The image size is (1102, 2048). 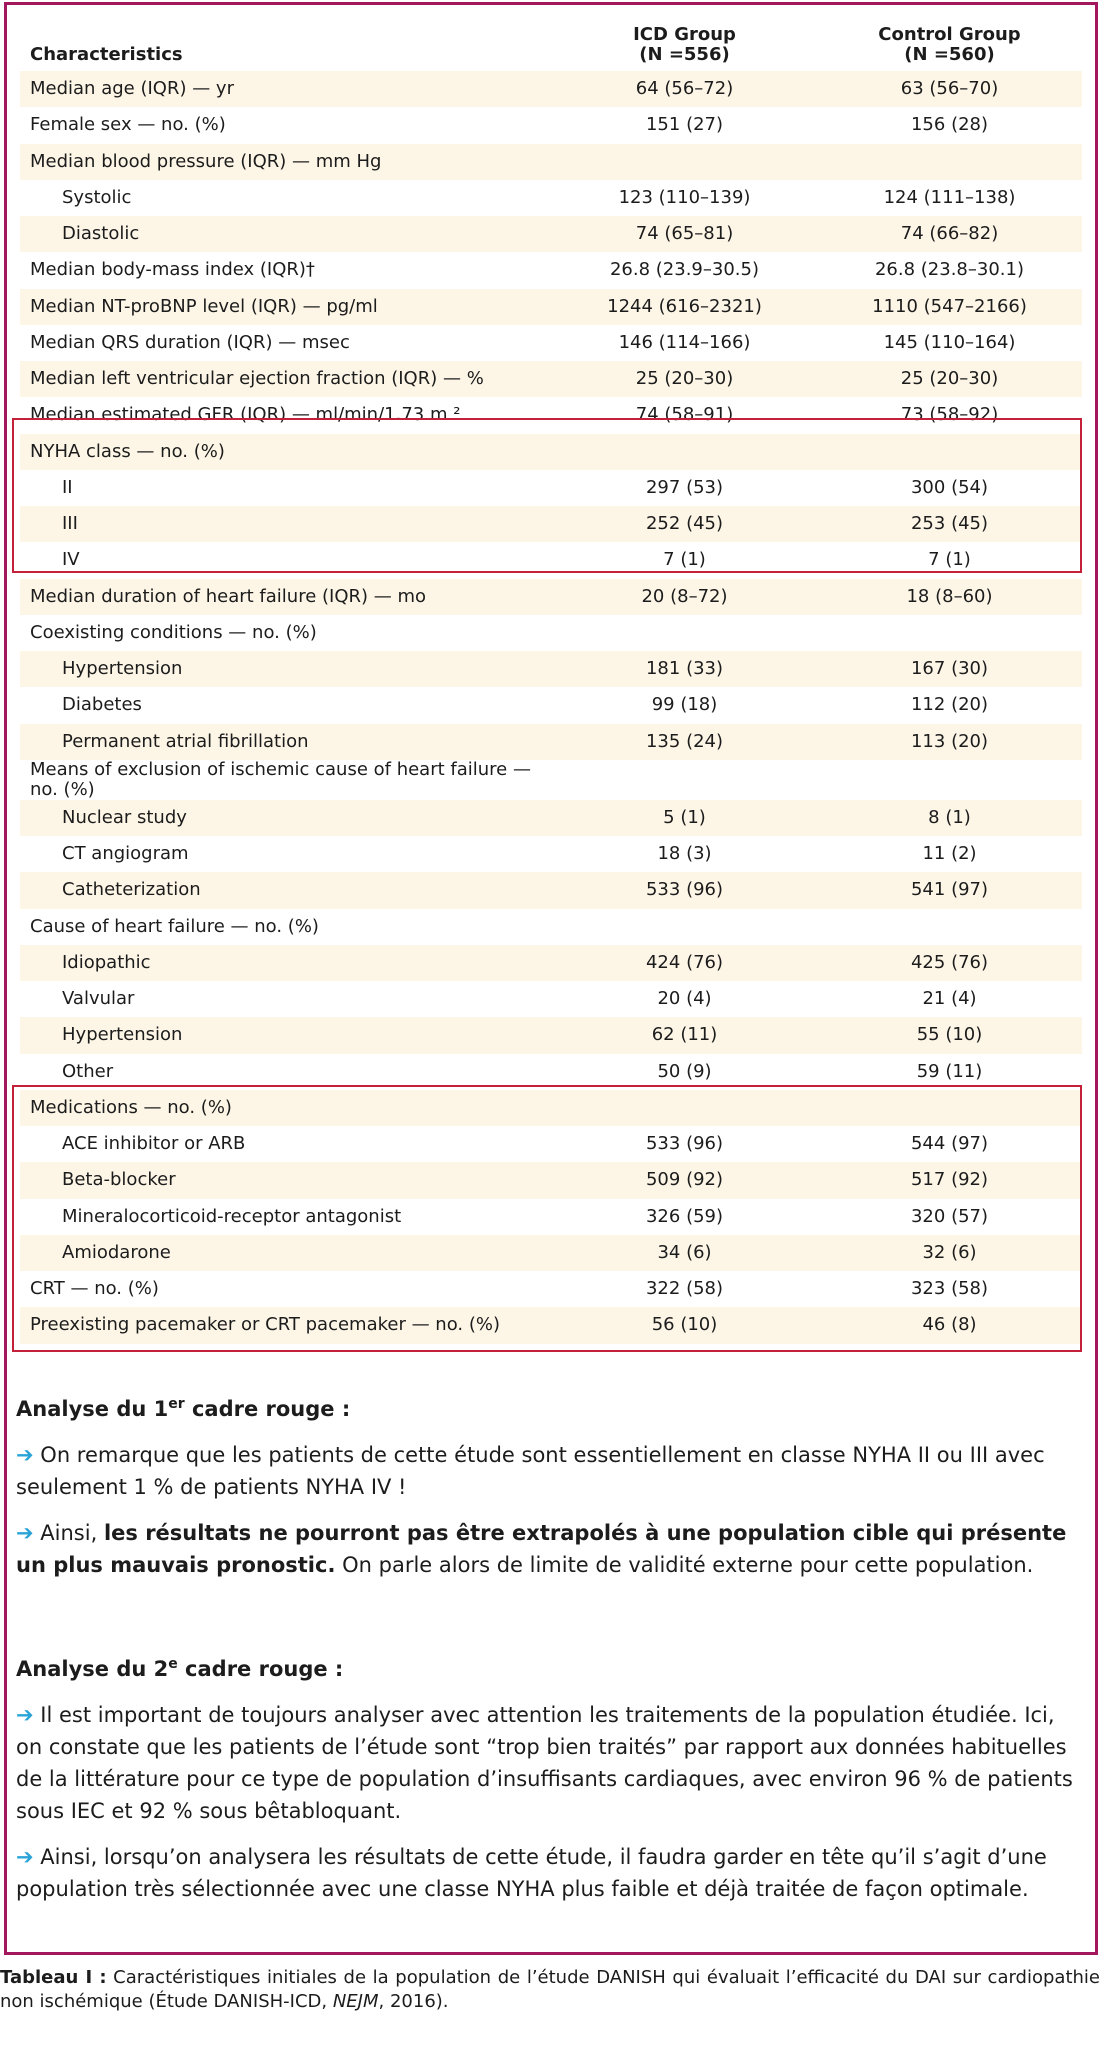 I want to click on row-label: Permanent atrial fibrillation, so click(x=286, y=741).